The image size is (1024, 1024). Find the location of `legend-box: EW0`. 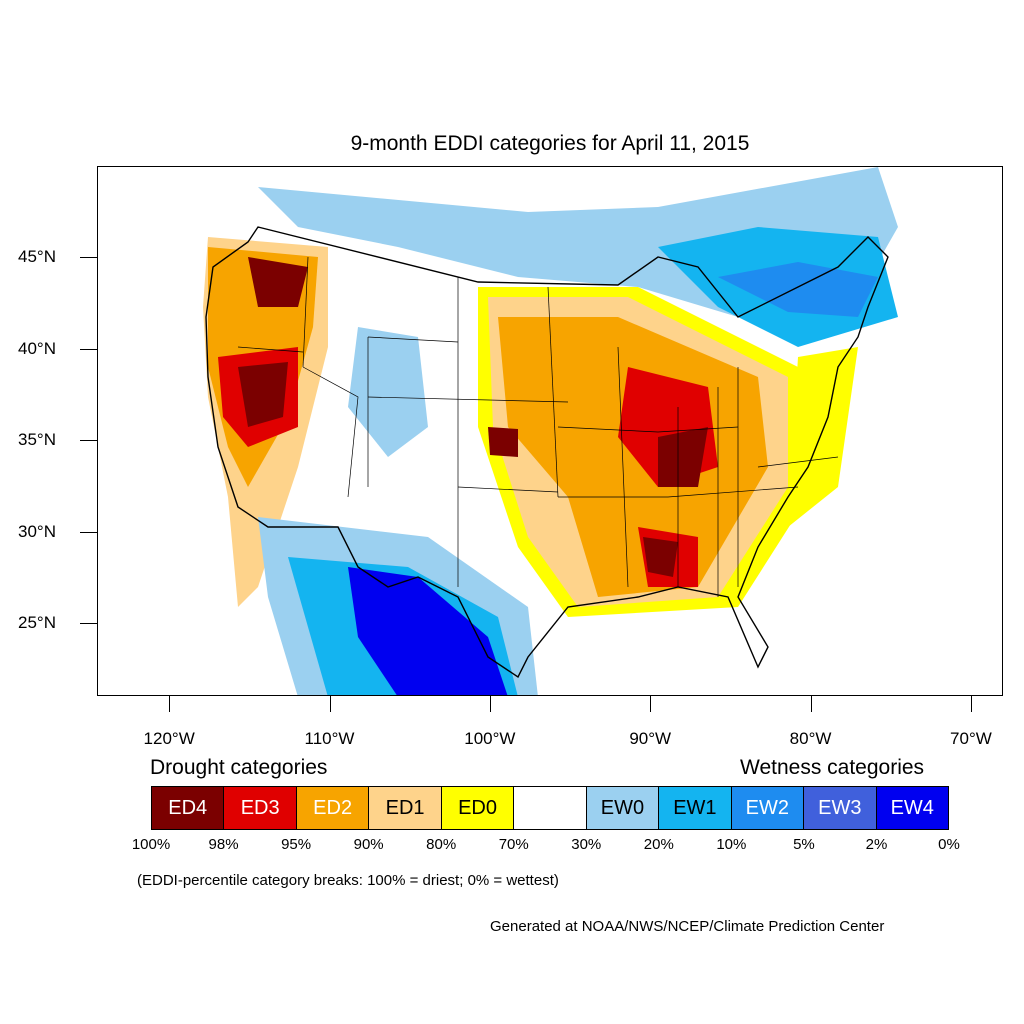

legend-box: EW0 is located at coordinates (623, 808).